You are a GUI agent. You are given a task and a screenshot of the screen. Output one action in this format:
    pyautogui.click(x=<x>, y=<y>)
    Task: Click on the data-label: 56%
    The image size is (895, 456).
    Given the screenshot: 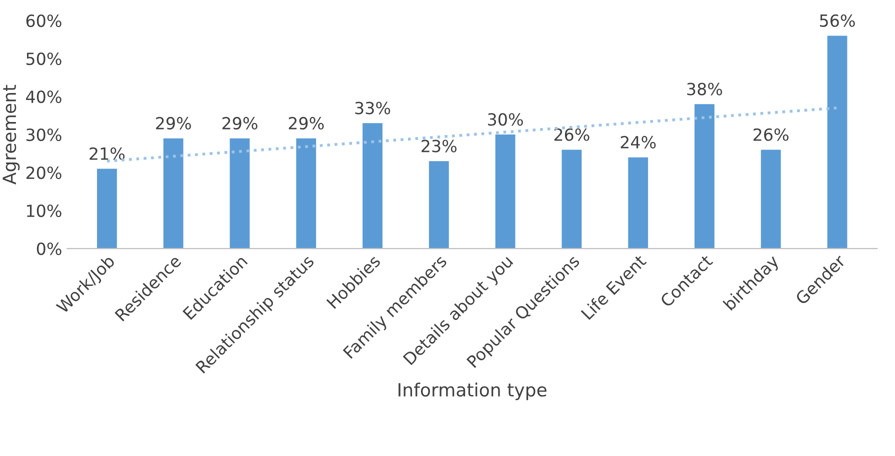 What is the action you would take?
    pyautogui.click(x=837, y=20)
    